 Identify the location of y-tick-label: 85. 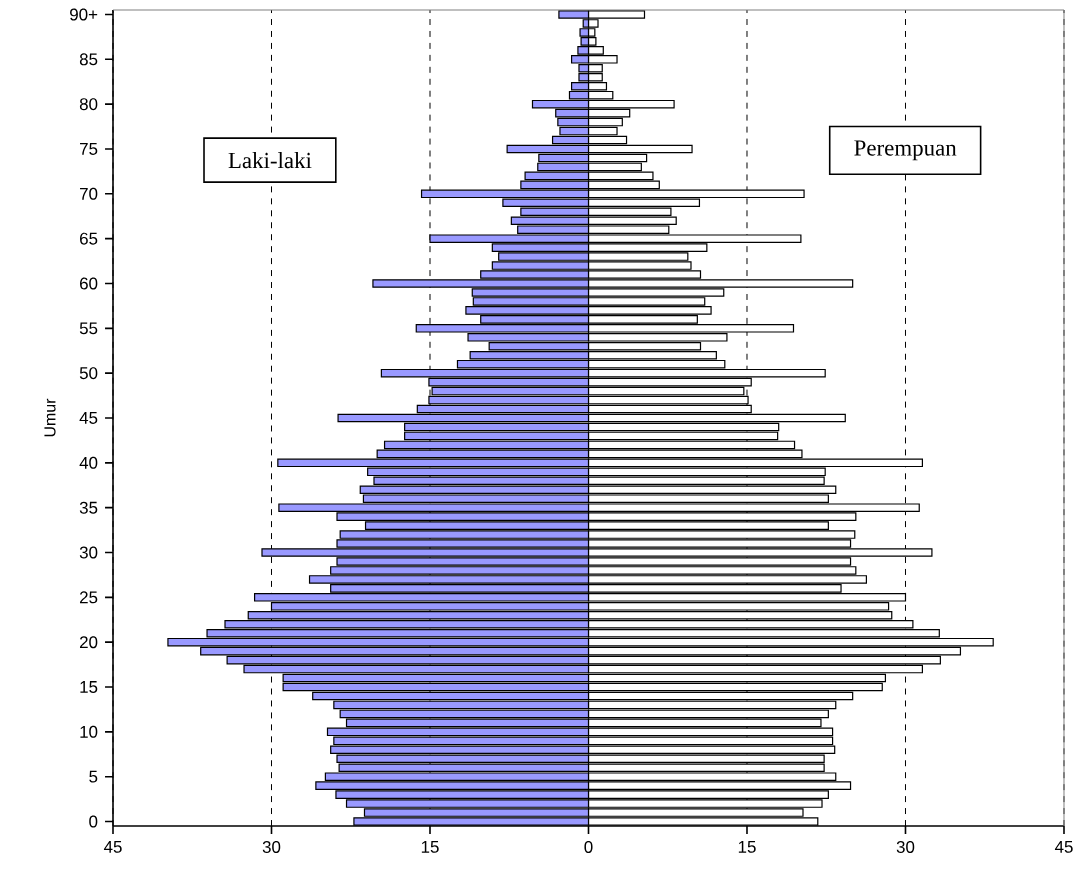
(88, 59).